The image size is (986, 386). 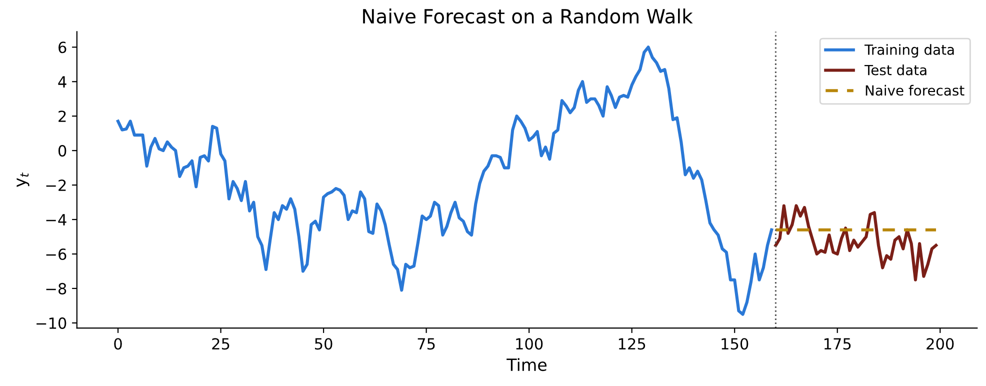 What do you see at coordinates (940, 344) in the screenshot?
I see `x-tick-label: 200` at bounding box center [940, 344].